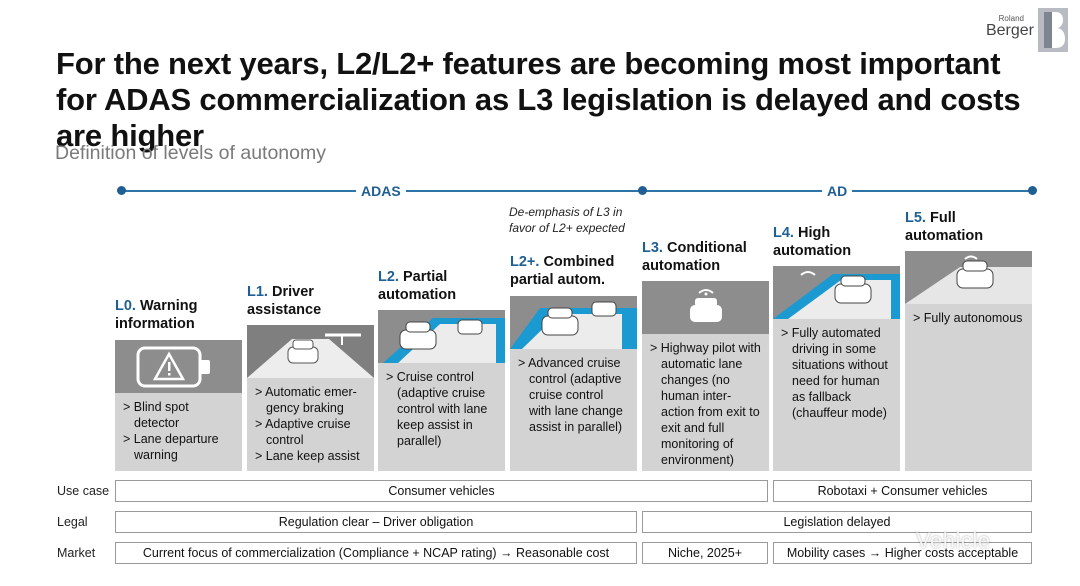 This screenshot has width=1080, height=586. I want to click on level-name: Partial, so click(425, 277).